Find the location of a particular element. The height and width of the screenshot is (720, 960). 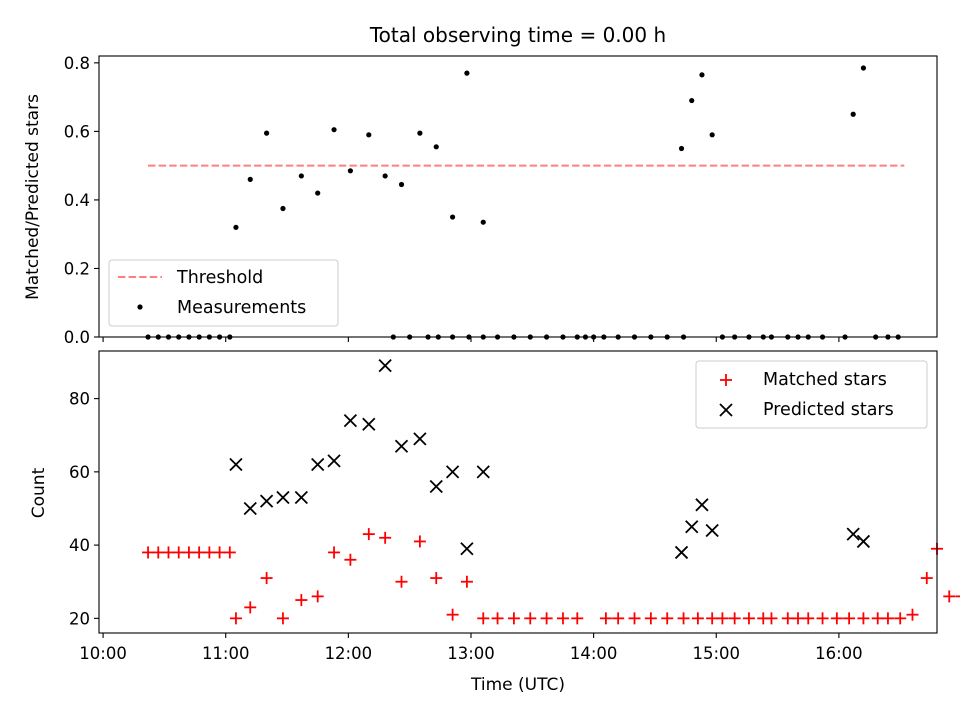

legend-measurements-swatch is located at coordinates (140, 307).